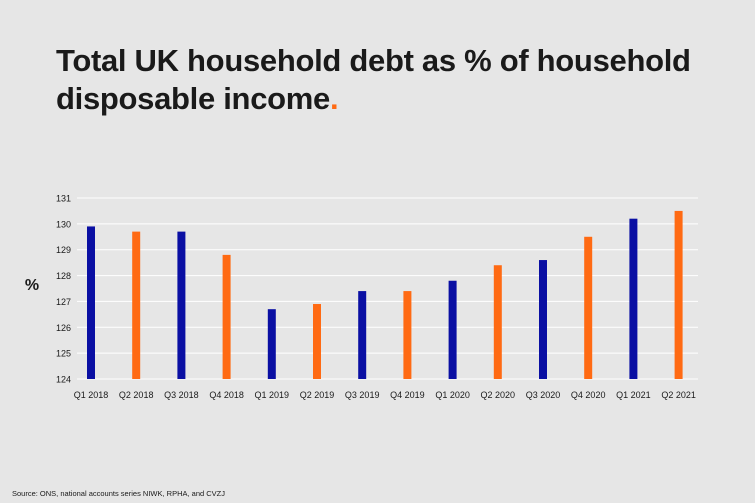 Image resolution: width=755 pixels, height=503 pixels. Describe the element at coordinates (272, 395) in the screenshot. I see `x-tick-label: Q1 2019` at that location.